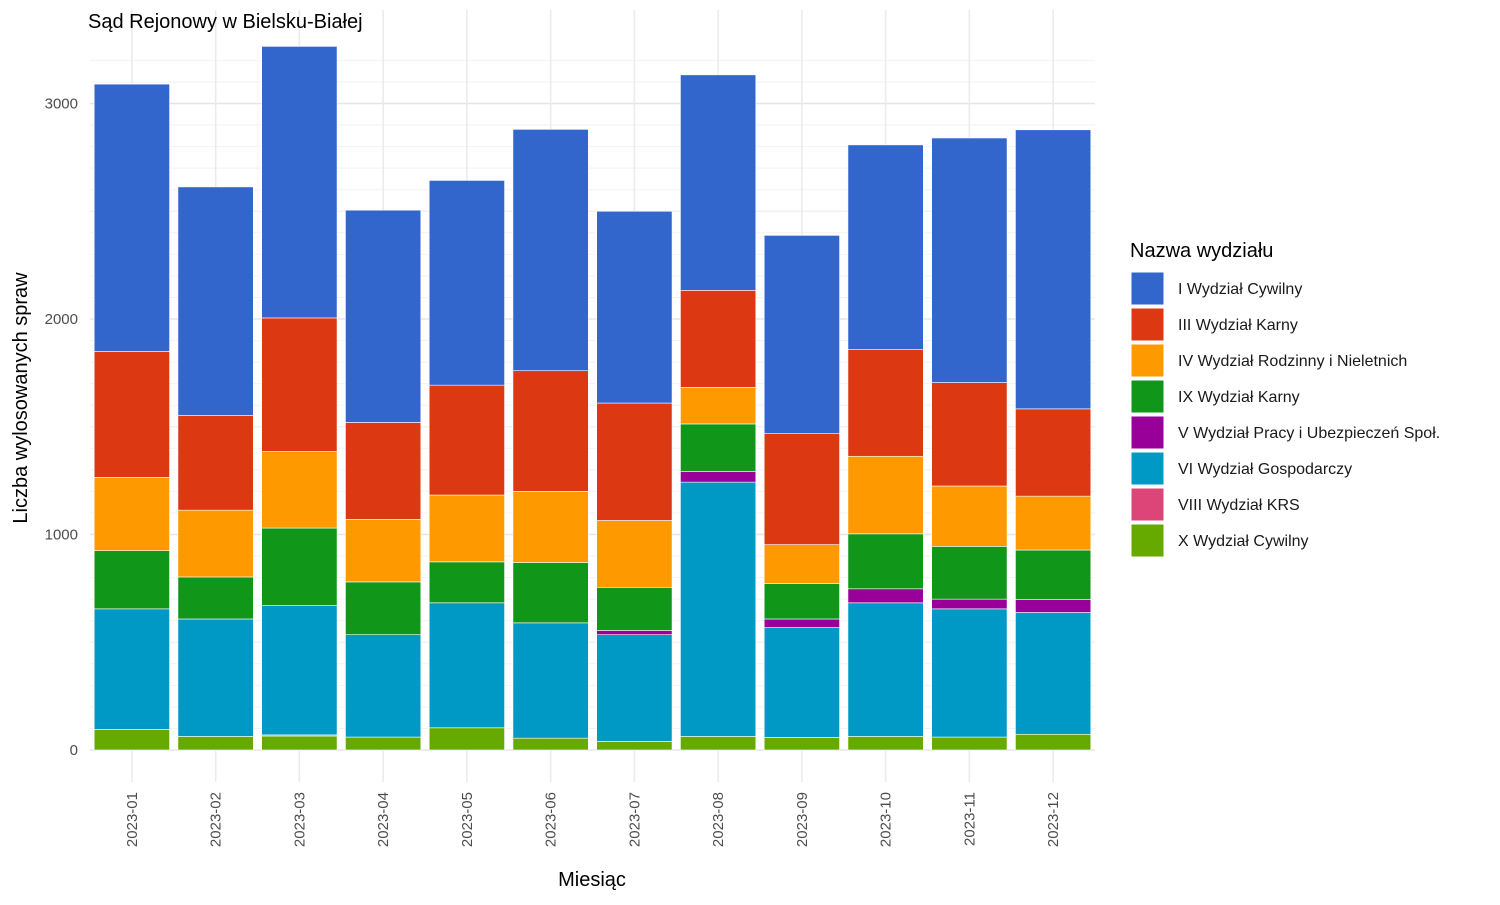 This screenshot has height=905, width=1500. I want to click on y-tick-label: 3000, so click(61, 104).